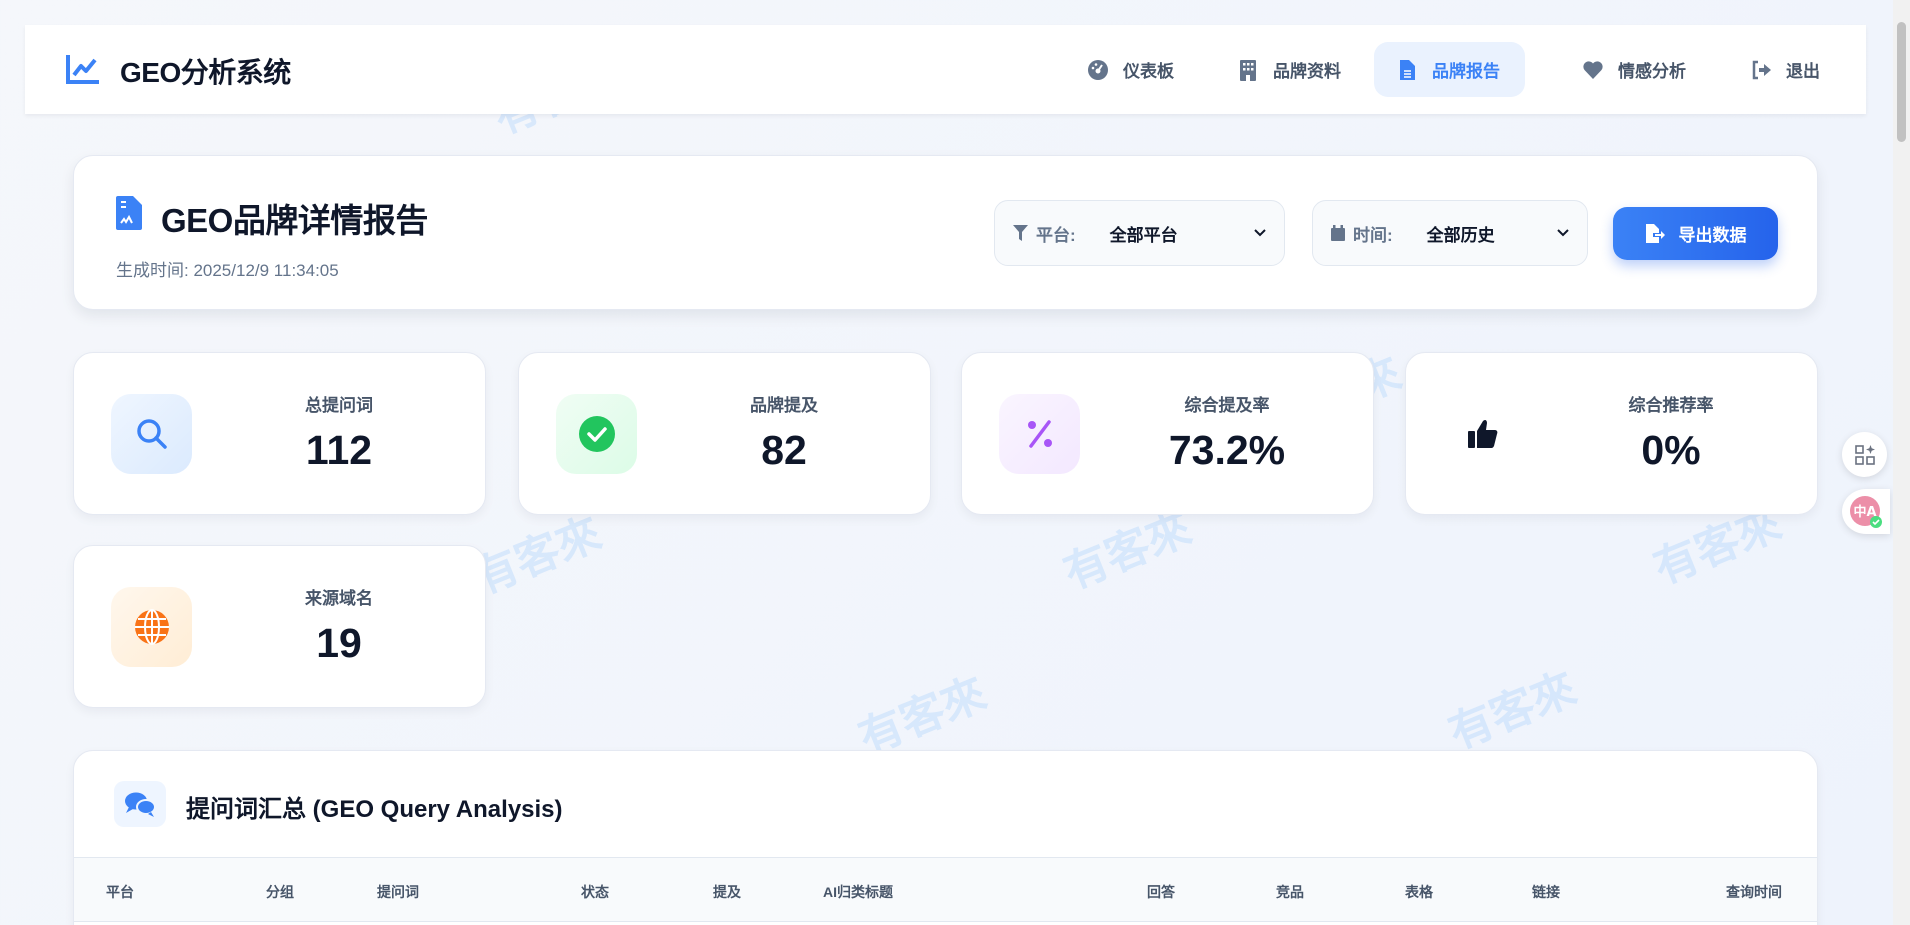 The image size is (1910, 925). I want to click on platform-value: 全部平台, so click(1143, 235).